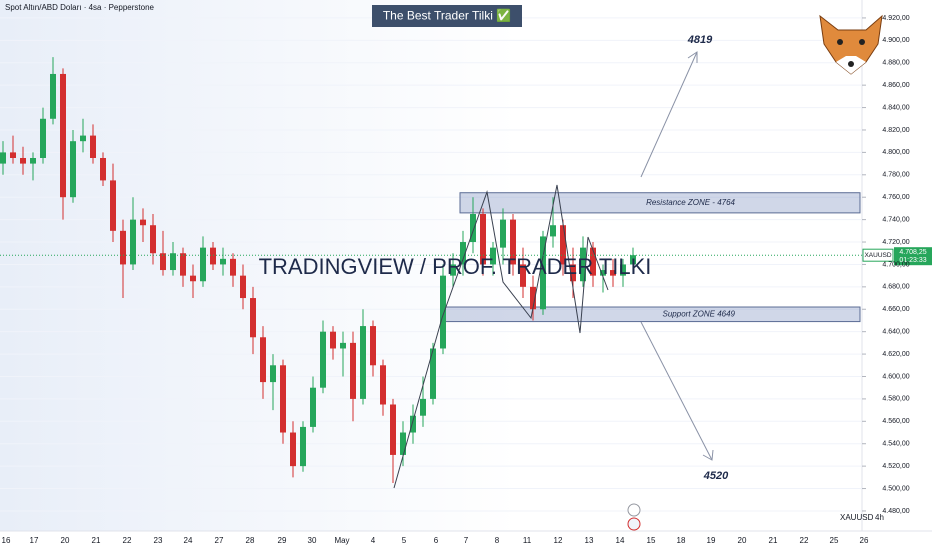 This screenshot has width=932, height=550. What do you see at coordinates (895, 354) in the screenshot?
I see `y-tick-label: 4.620,00` at bounding box center [895, 354].